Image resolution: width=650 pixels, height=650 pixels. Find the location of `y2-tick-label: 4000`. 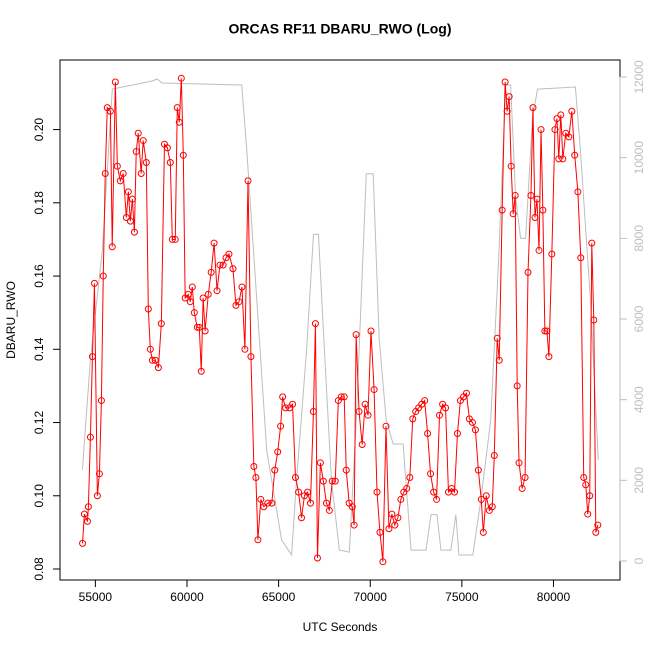

y2-tick-label: 4000 is located at coordinates (639, 399).